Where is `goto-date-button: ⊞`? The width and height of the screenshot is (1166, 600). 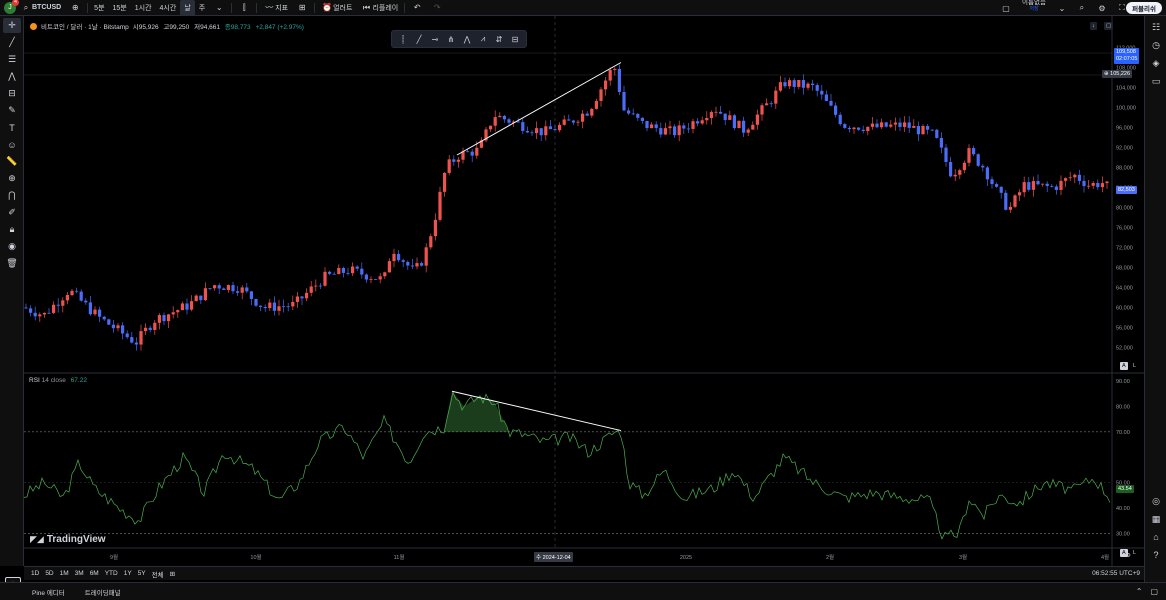
goto-date-button: ⊞ is located at coordinates (172, 574).